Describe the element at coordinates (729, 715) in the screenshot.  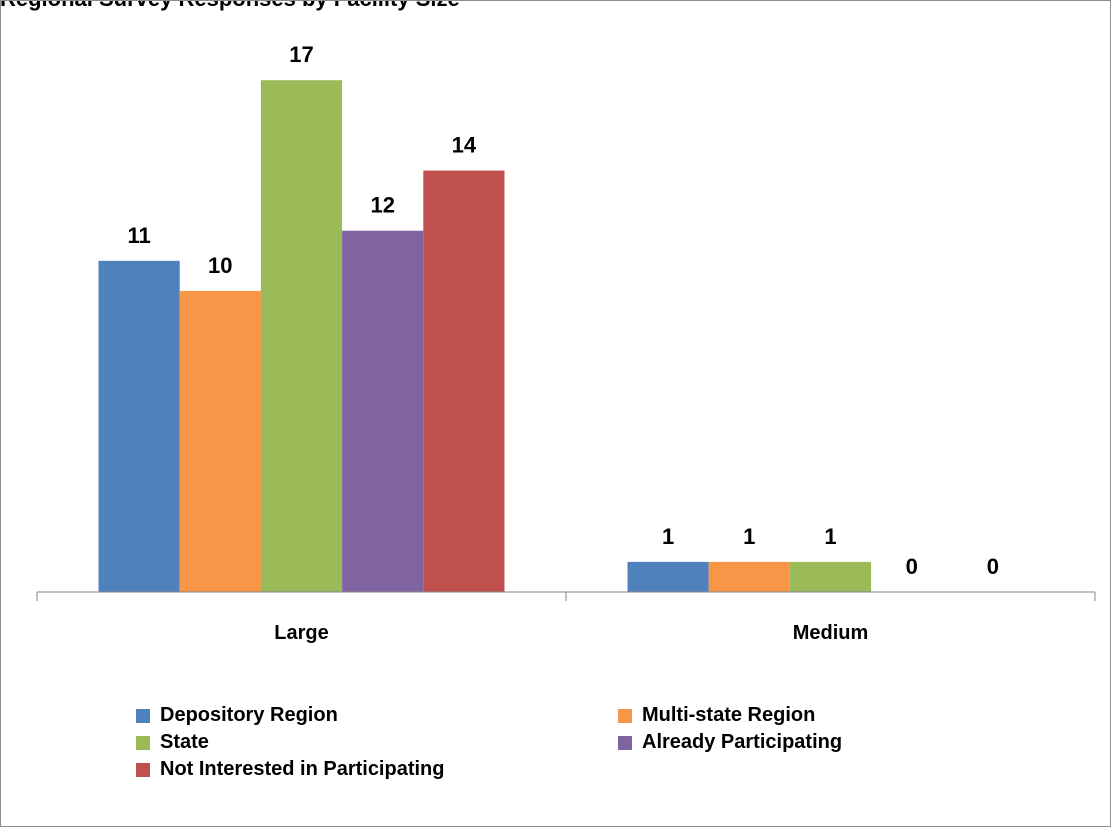
I see `legend-label: Multi-state Region` at that location.